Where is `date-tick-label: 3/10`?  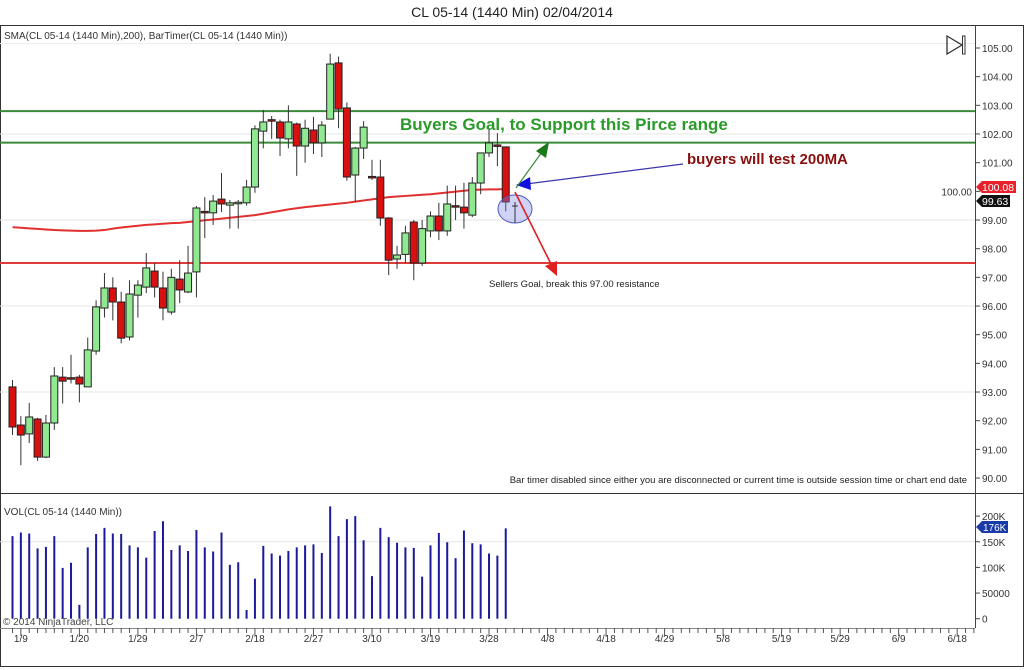 date-tick-label: 3/10 is located at coordinates (372, 639).